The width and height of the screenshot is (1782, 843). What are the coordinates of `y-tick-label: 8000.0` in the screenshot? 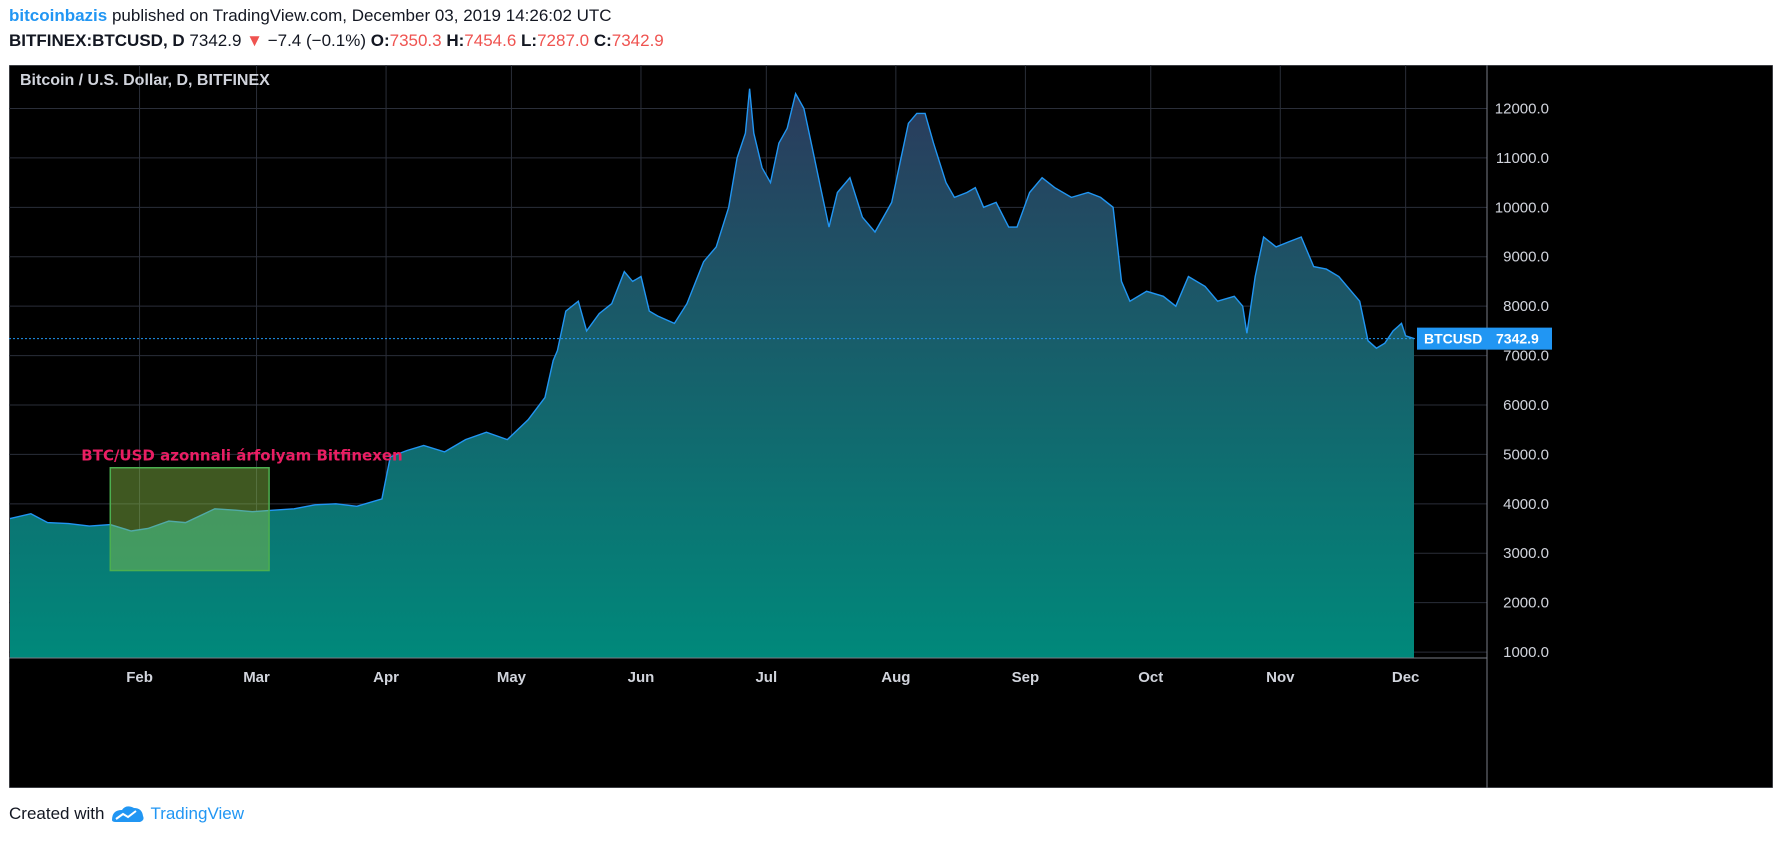 It's located at (1526, 306).